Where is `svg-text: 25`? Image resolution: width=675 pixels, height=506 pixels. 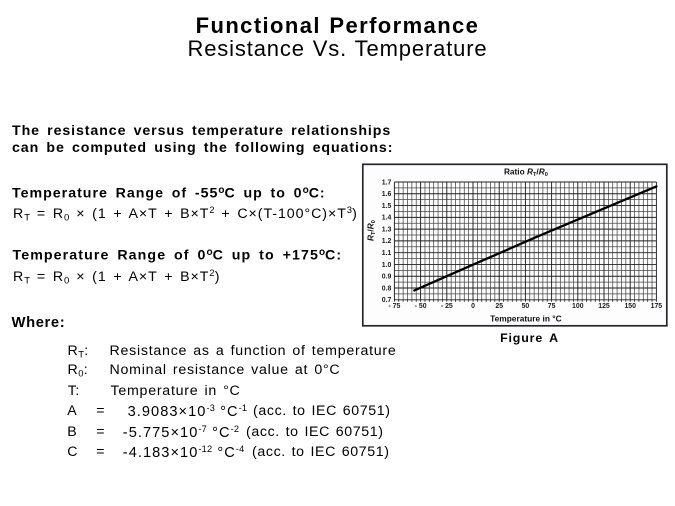 svg-text: 25 is located at coordinates (499, 306).